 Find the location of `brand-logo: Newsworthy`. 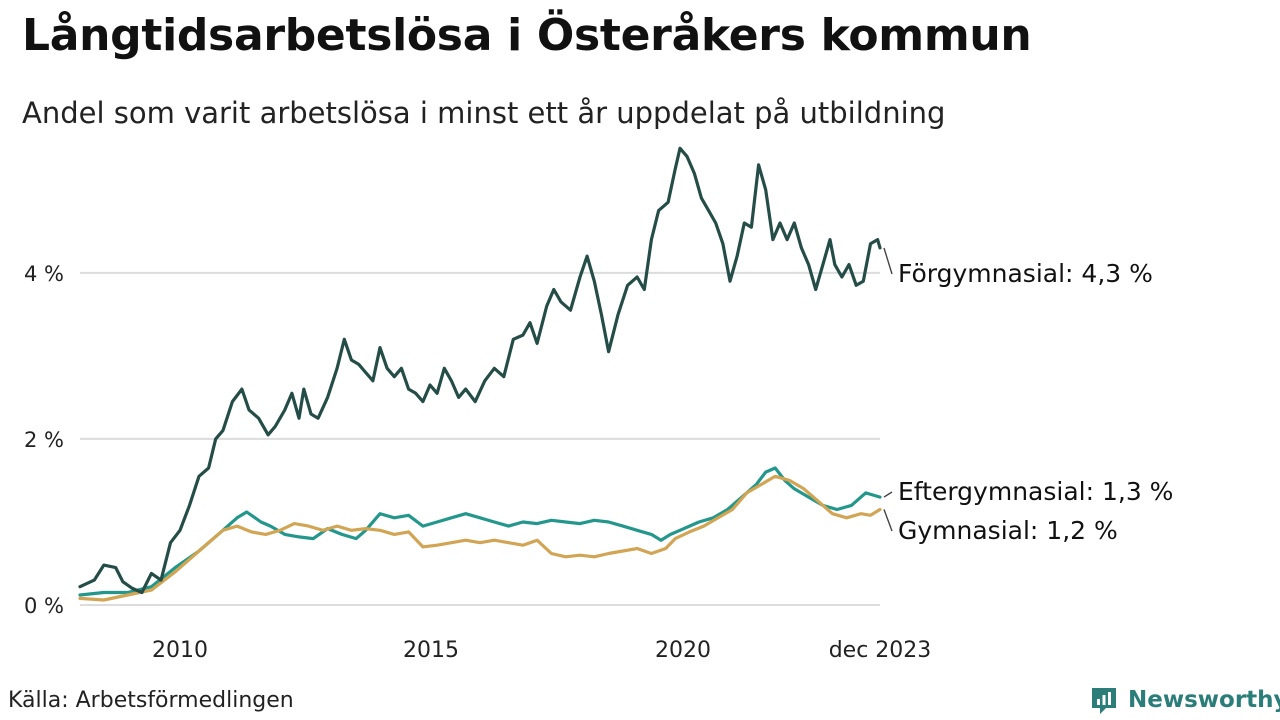

brand-logo: Newsworthy is located at coordinates (1184, 700).